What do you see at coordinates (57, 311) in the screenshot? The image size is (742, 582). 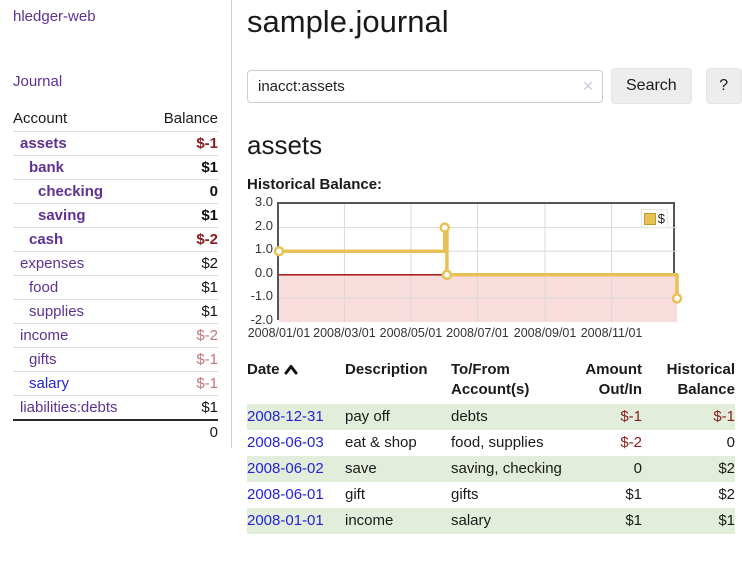 I see `account-link: supplies` at bounding box center [57, 311].